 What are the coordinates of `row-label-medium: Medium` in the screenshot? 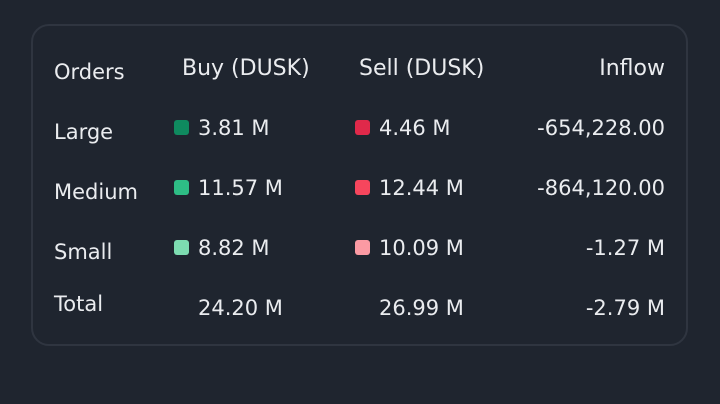 It's located at (96, 192).